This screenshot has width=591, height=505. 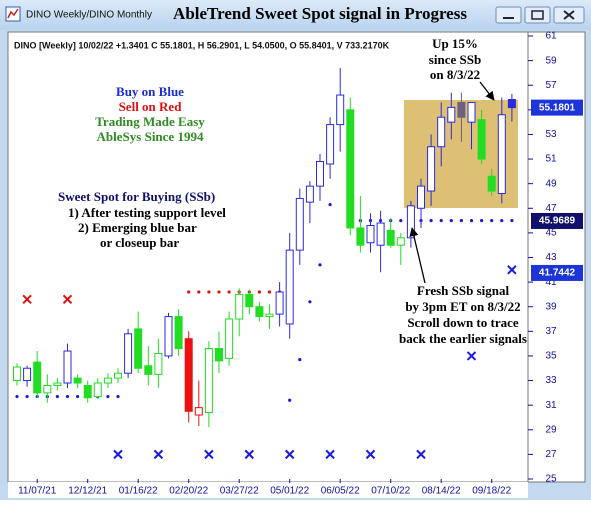 I want to click on y-tick-label: 43, so click(x=551, y=257).